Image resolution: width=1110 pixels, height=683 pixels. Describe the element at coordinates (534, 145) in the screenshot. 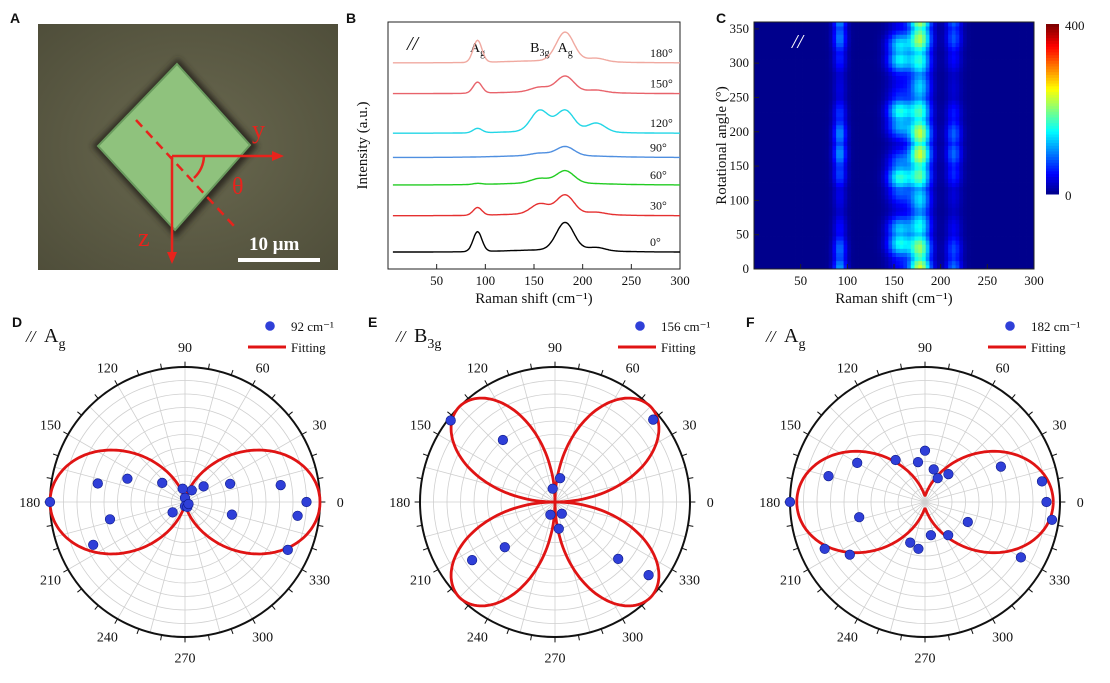

I see `plot-frame` at that location.